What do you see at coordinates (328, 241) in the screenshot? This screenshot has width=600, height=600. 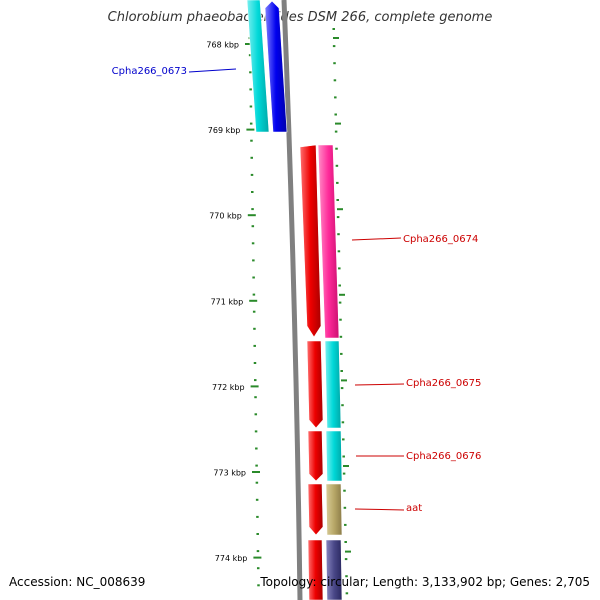 I see `gene-cpha266-0674-magenta` at bounding box center [328, 241].